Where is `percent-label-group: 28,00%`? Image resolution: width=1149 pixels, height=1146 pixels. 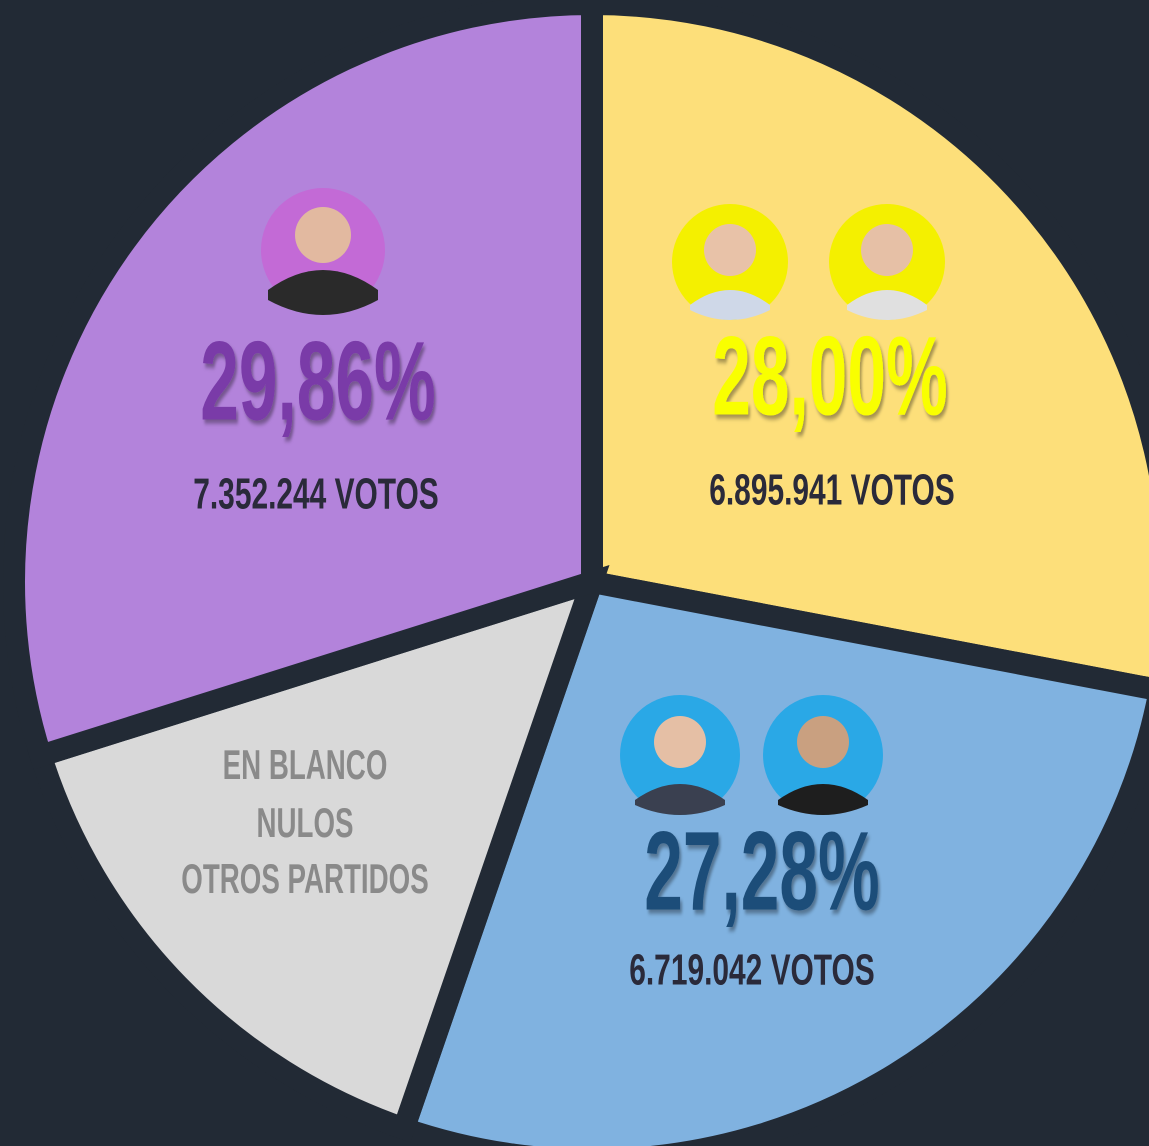
percent-label-group: 28,00% is located at coordinates (829, 376).